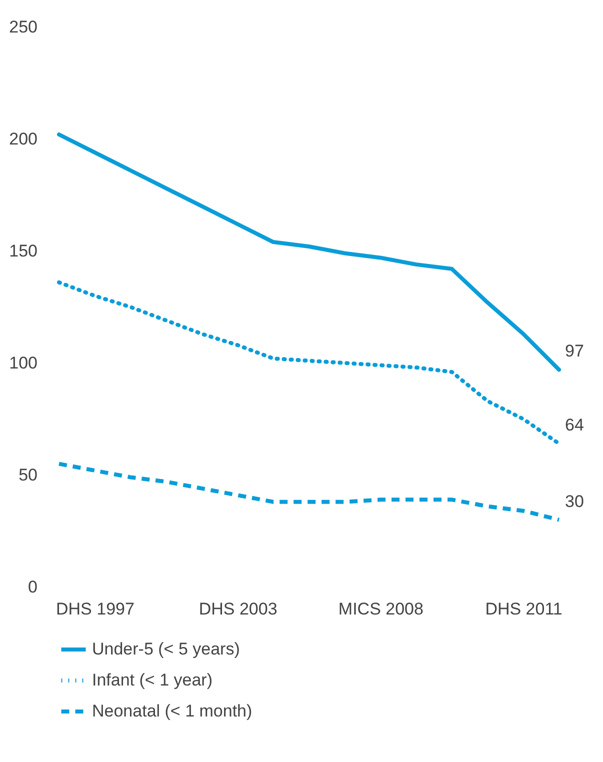 The image size is (603, 762). What do you see at coordinates (33, 587) in the screenshot?
I see `y-tick-label: 0` at bounding box center [33, 587].